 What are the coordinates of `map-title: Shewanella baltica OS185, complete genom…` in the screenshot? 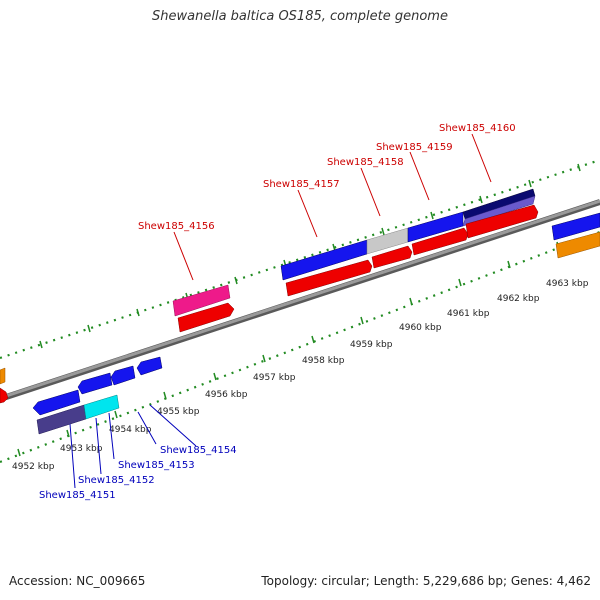 It's located at (300, 16).